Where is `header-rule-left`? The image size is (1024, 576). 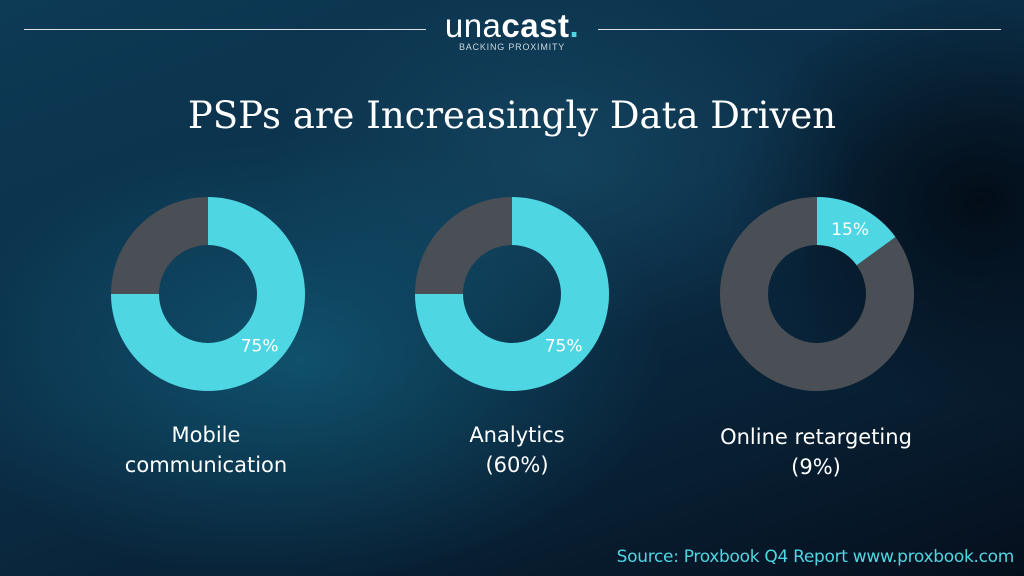
header-rule-left is located at coordinates (225, 29).